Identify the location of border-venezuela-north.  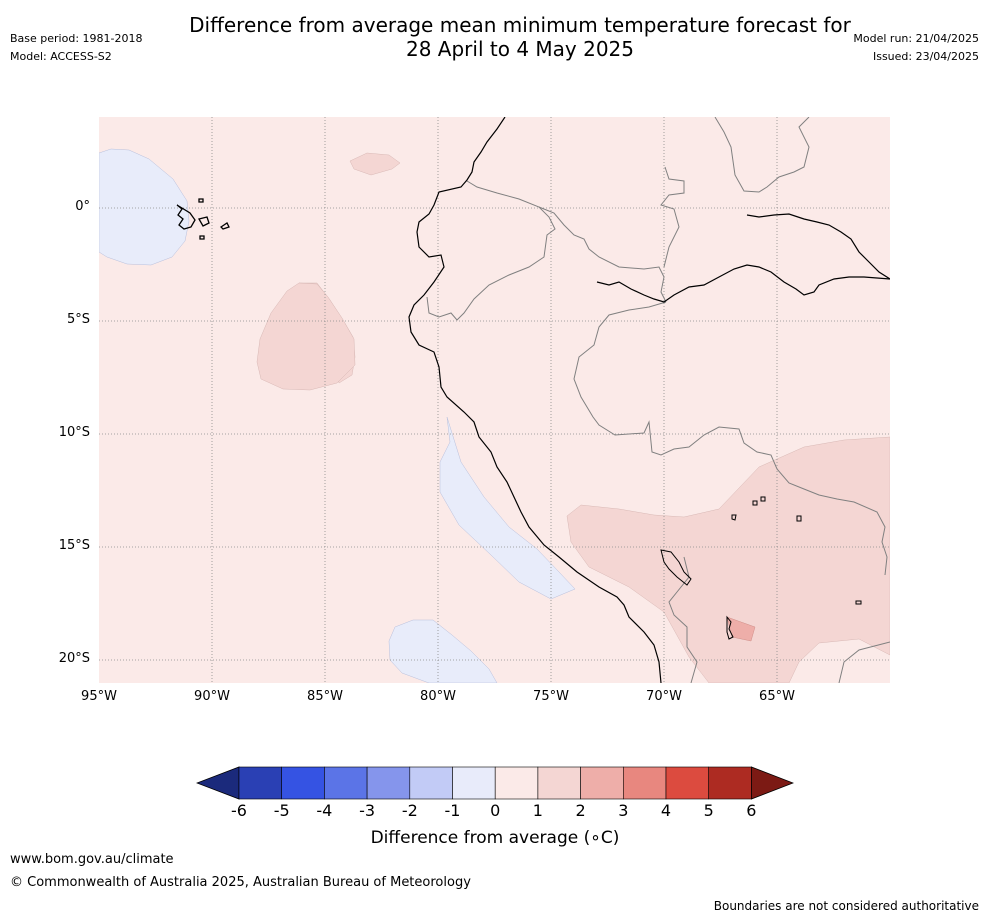
(762, 155).